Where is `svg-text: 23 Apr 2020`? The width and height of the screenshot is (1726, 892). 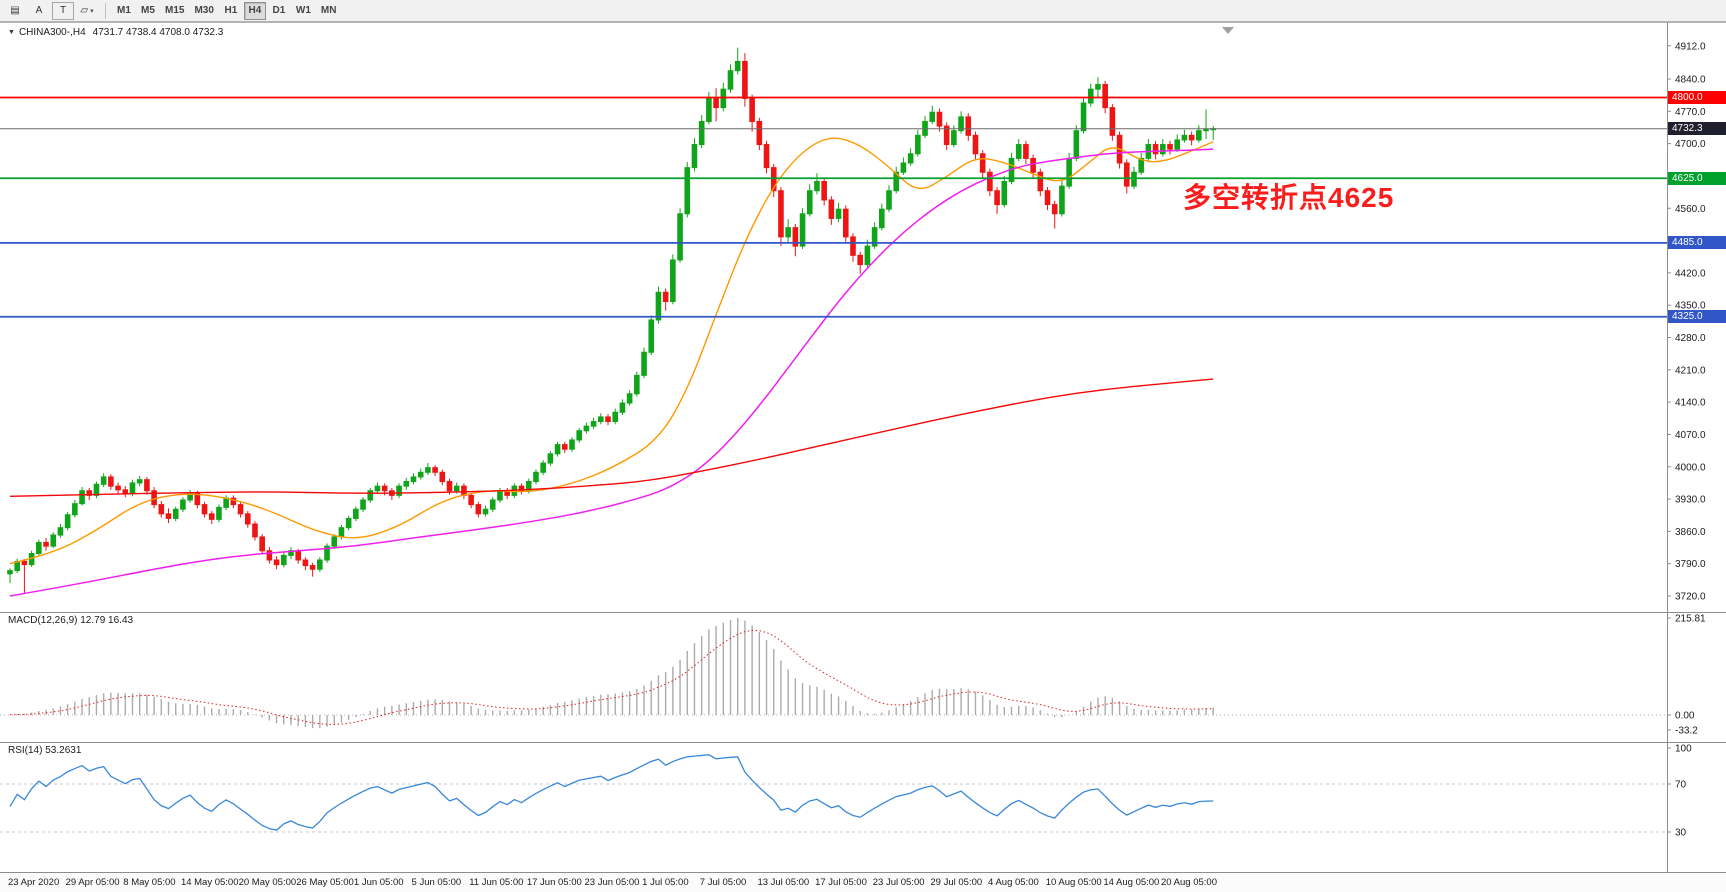 svg-text: 23 Apr 2020 is located at coordinates (33, 882).